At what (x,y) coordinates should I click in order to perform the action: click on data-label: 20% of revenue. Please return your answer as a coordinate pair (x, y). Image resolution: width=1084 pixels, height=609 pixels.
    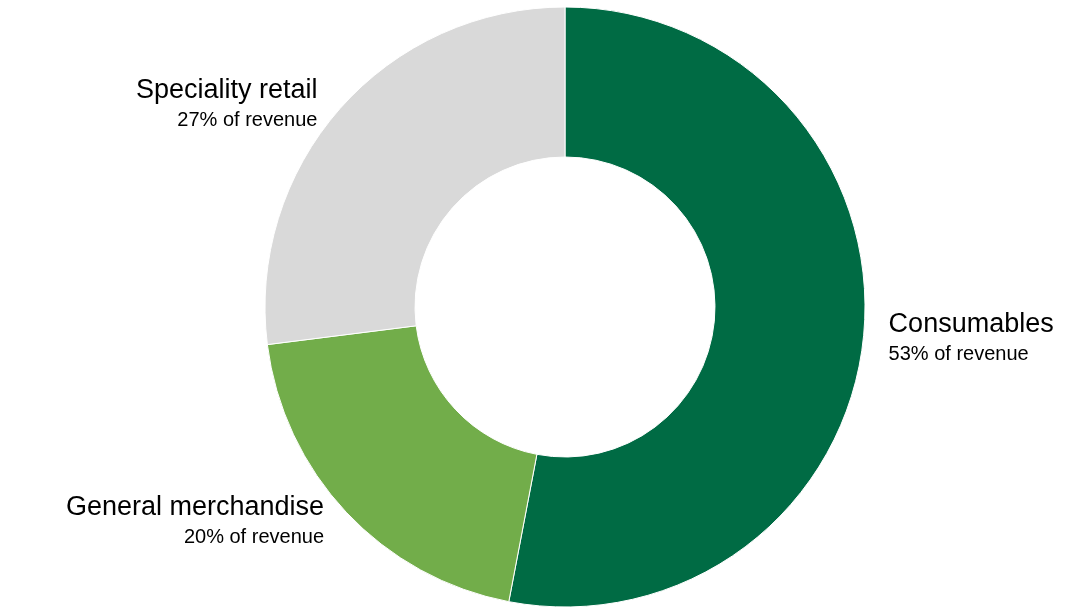
    Looking at the image, I should click on (254, 536).